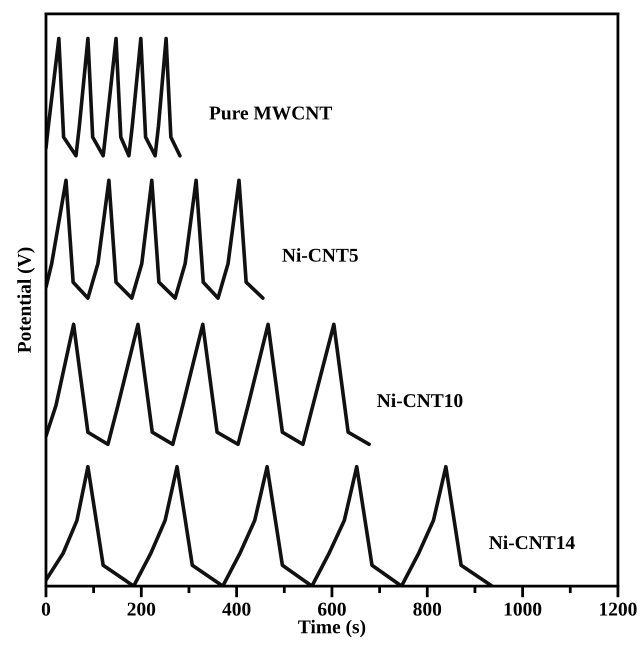  Describe the element at coordinates (320, 255) in the screenshot. I see `series-label: Ni-CNT5` at that location.